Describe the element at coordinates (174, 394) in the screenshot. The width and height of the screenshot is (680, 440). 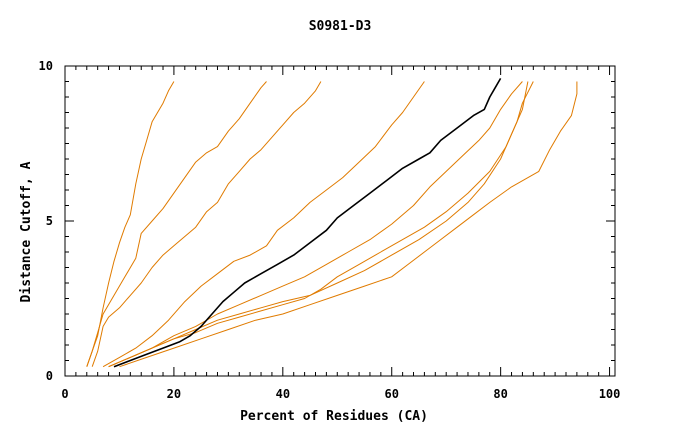
I see `x-tick-label: 20` at that location.